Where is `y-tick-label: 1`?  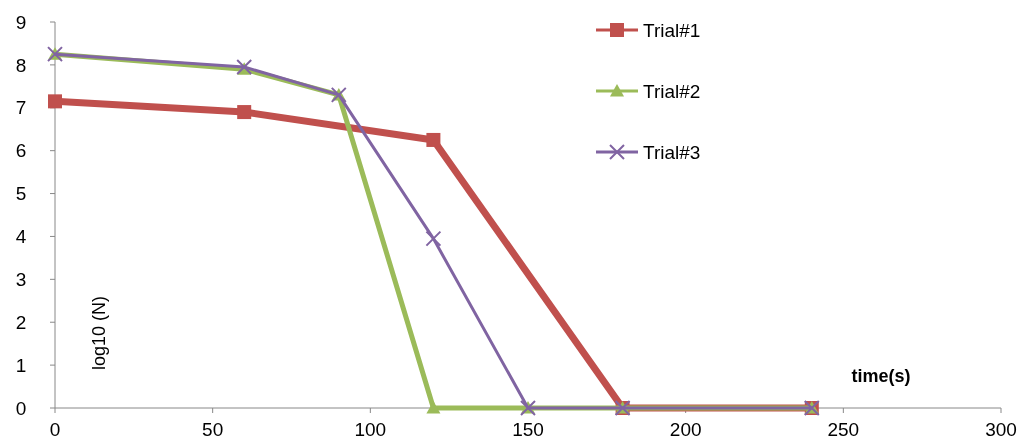
y-tick-label: 1 is located at coordinates (21, 365).